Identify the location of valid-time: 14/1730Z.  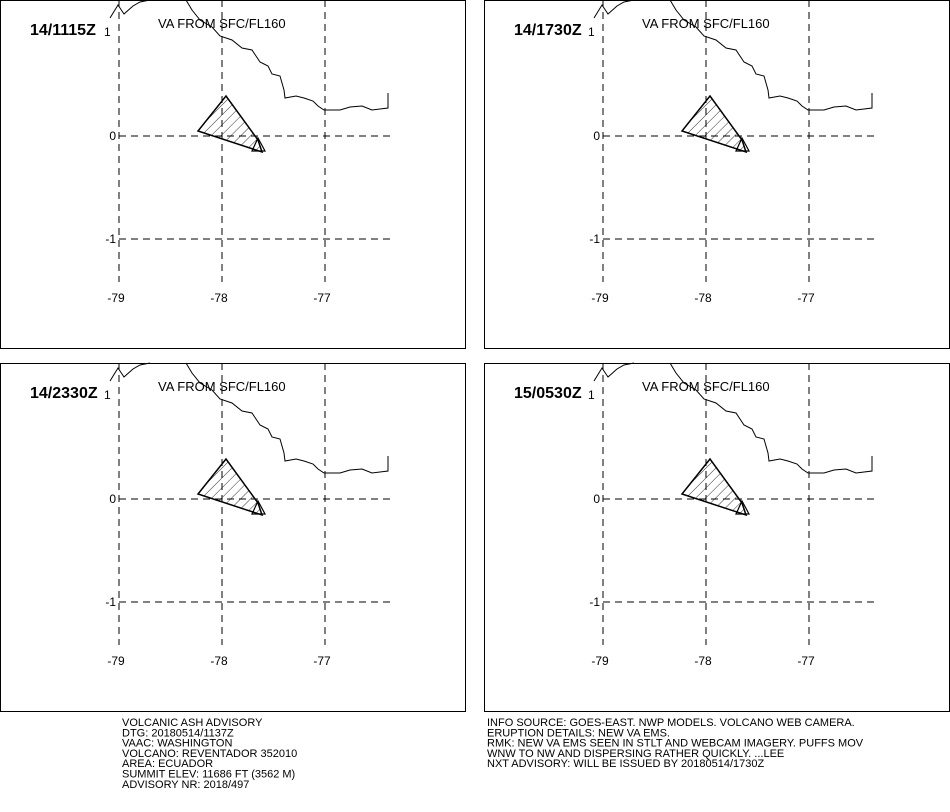
(548, 30).